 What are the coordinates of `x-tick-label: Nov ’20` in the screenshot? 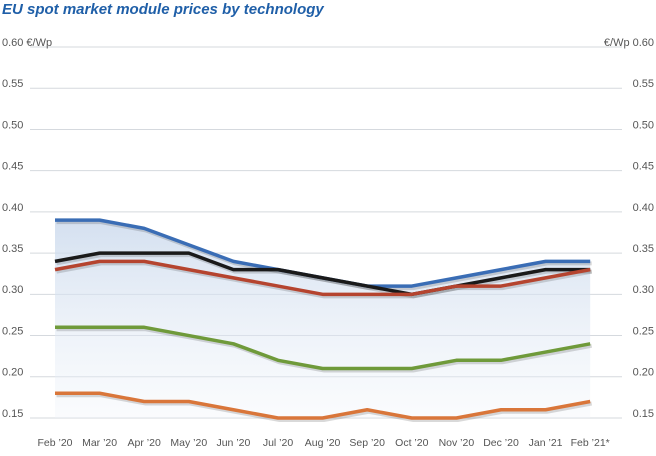 It's located at (457, 443).